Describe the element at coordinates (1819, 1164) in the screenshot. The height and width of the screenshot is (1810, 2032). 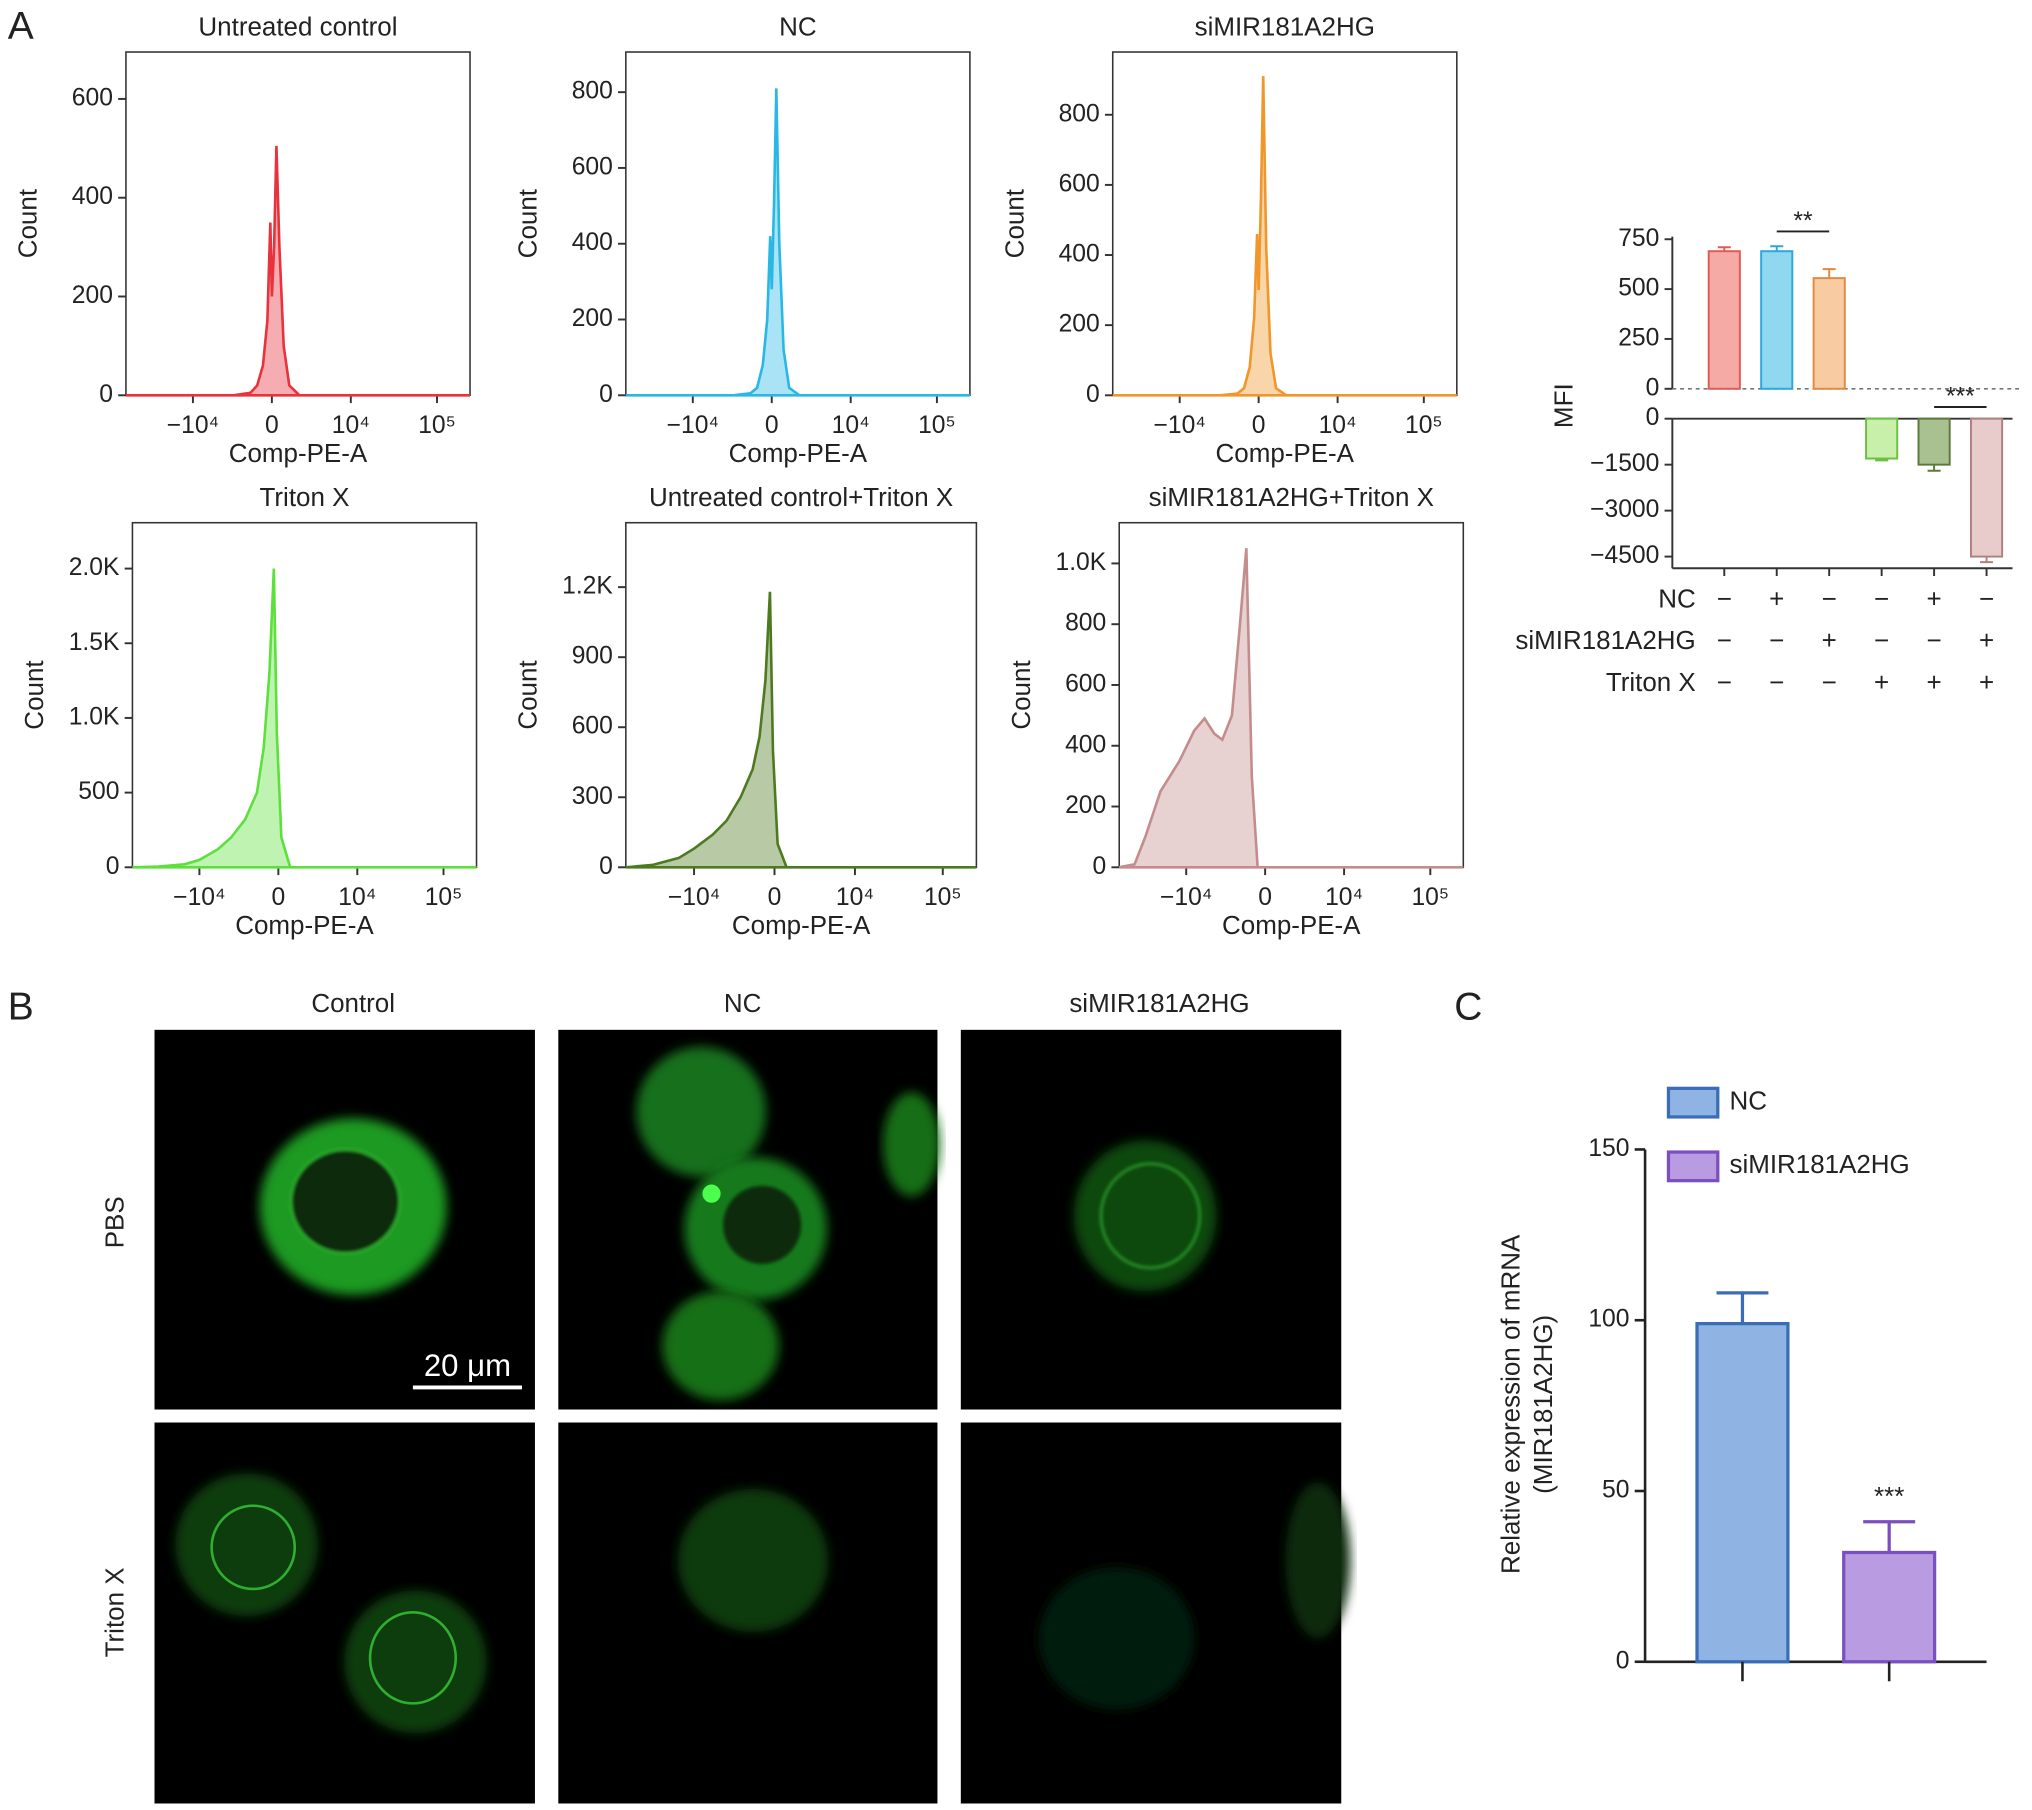
I see `legend-label: siMIR181A2HG` at that location.